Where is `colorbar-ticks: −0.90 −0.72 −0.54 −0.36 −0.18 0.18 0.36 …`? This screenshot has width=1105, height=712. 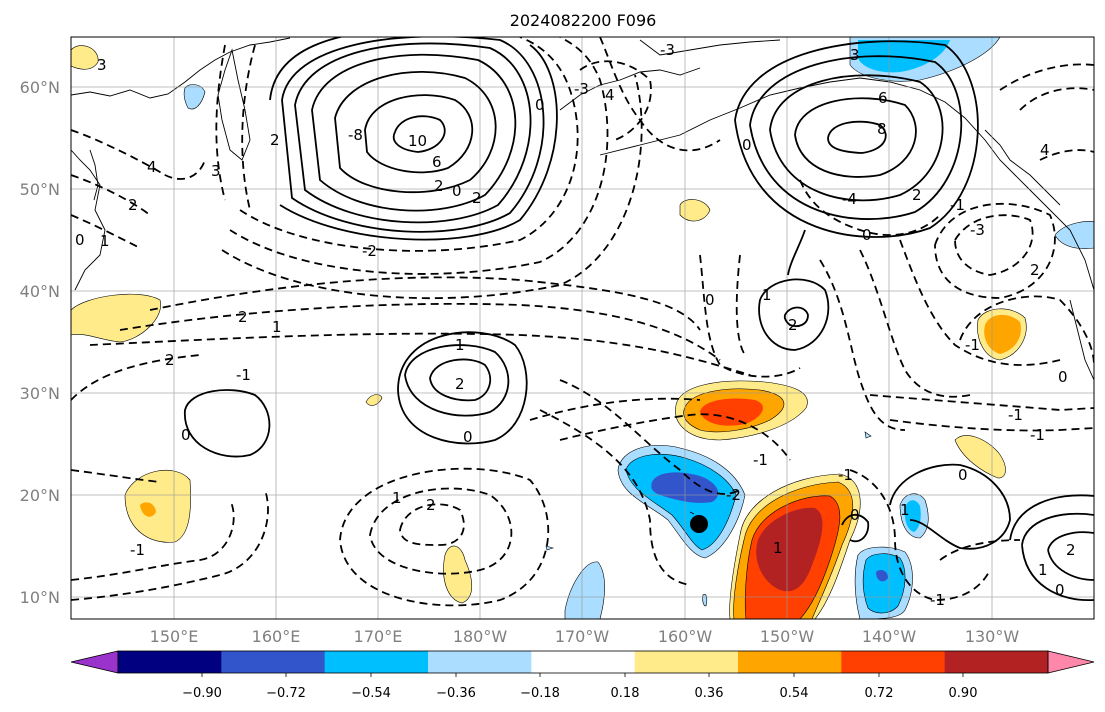 colorbar-ticks: −0.90 −0.72 −0.54 −0.36 −0.18 0.18 0.36 … is located at coordinates (579, 693).